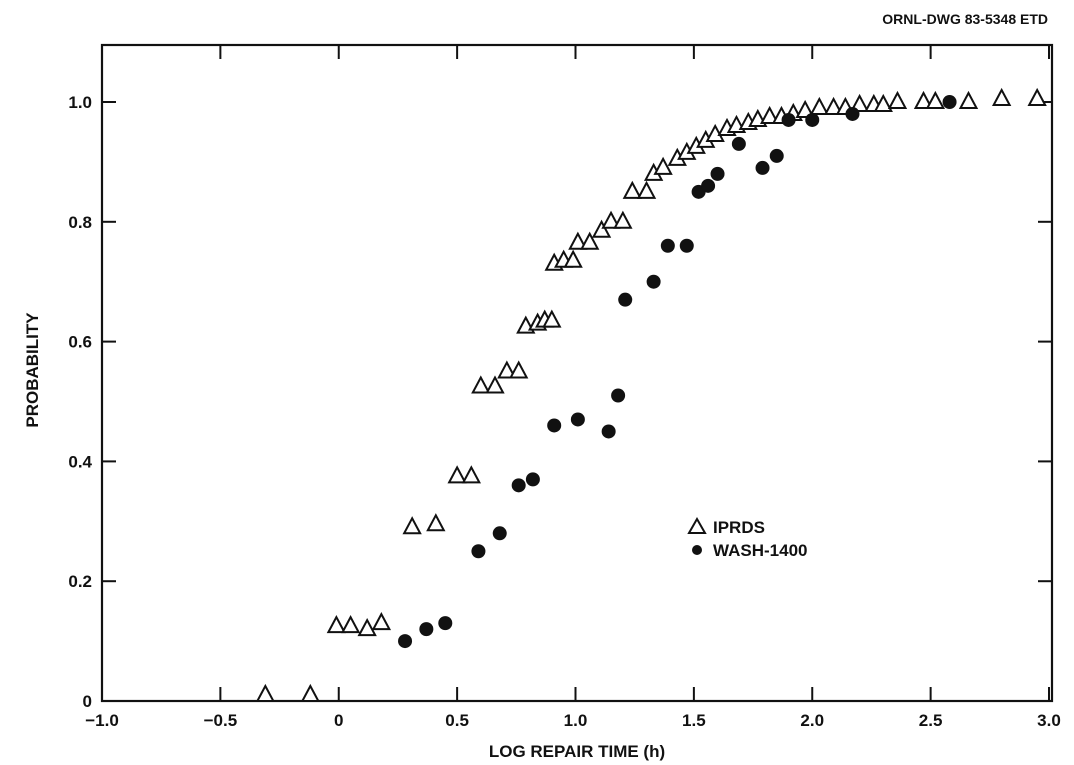 Image resolution: width=1074 pixels, height=765 pixels. Describe the element at coordinates (576, 720) in the screenshot. I see `x-tick-label: 1.0` at that location.